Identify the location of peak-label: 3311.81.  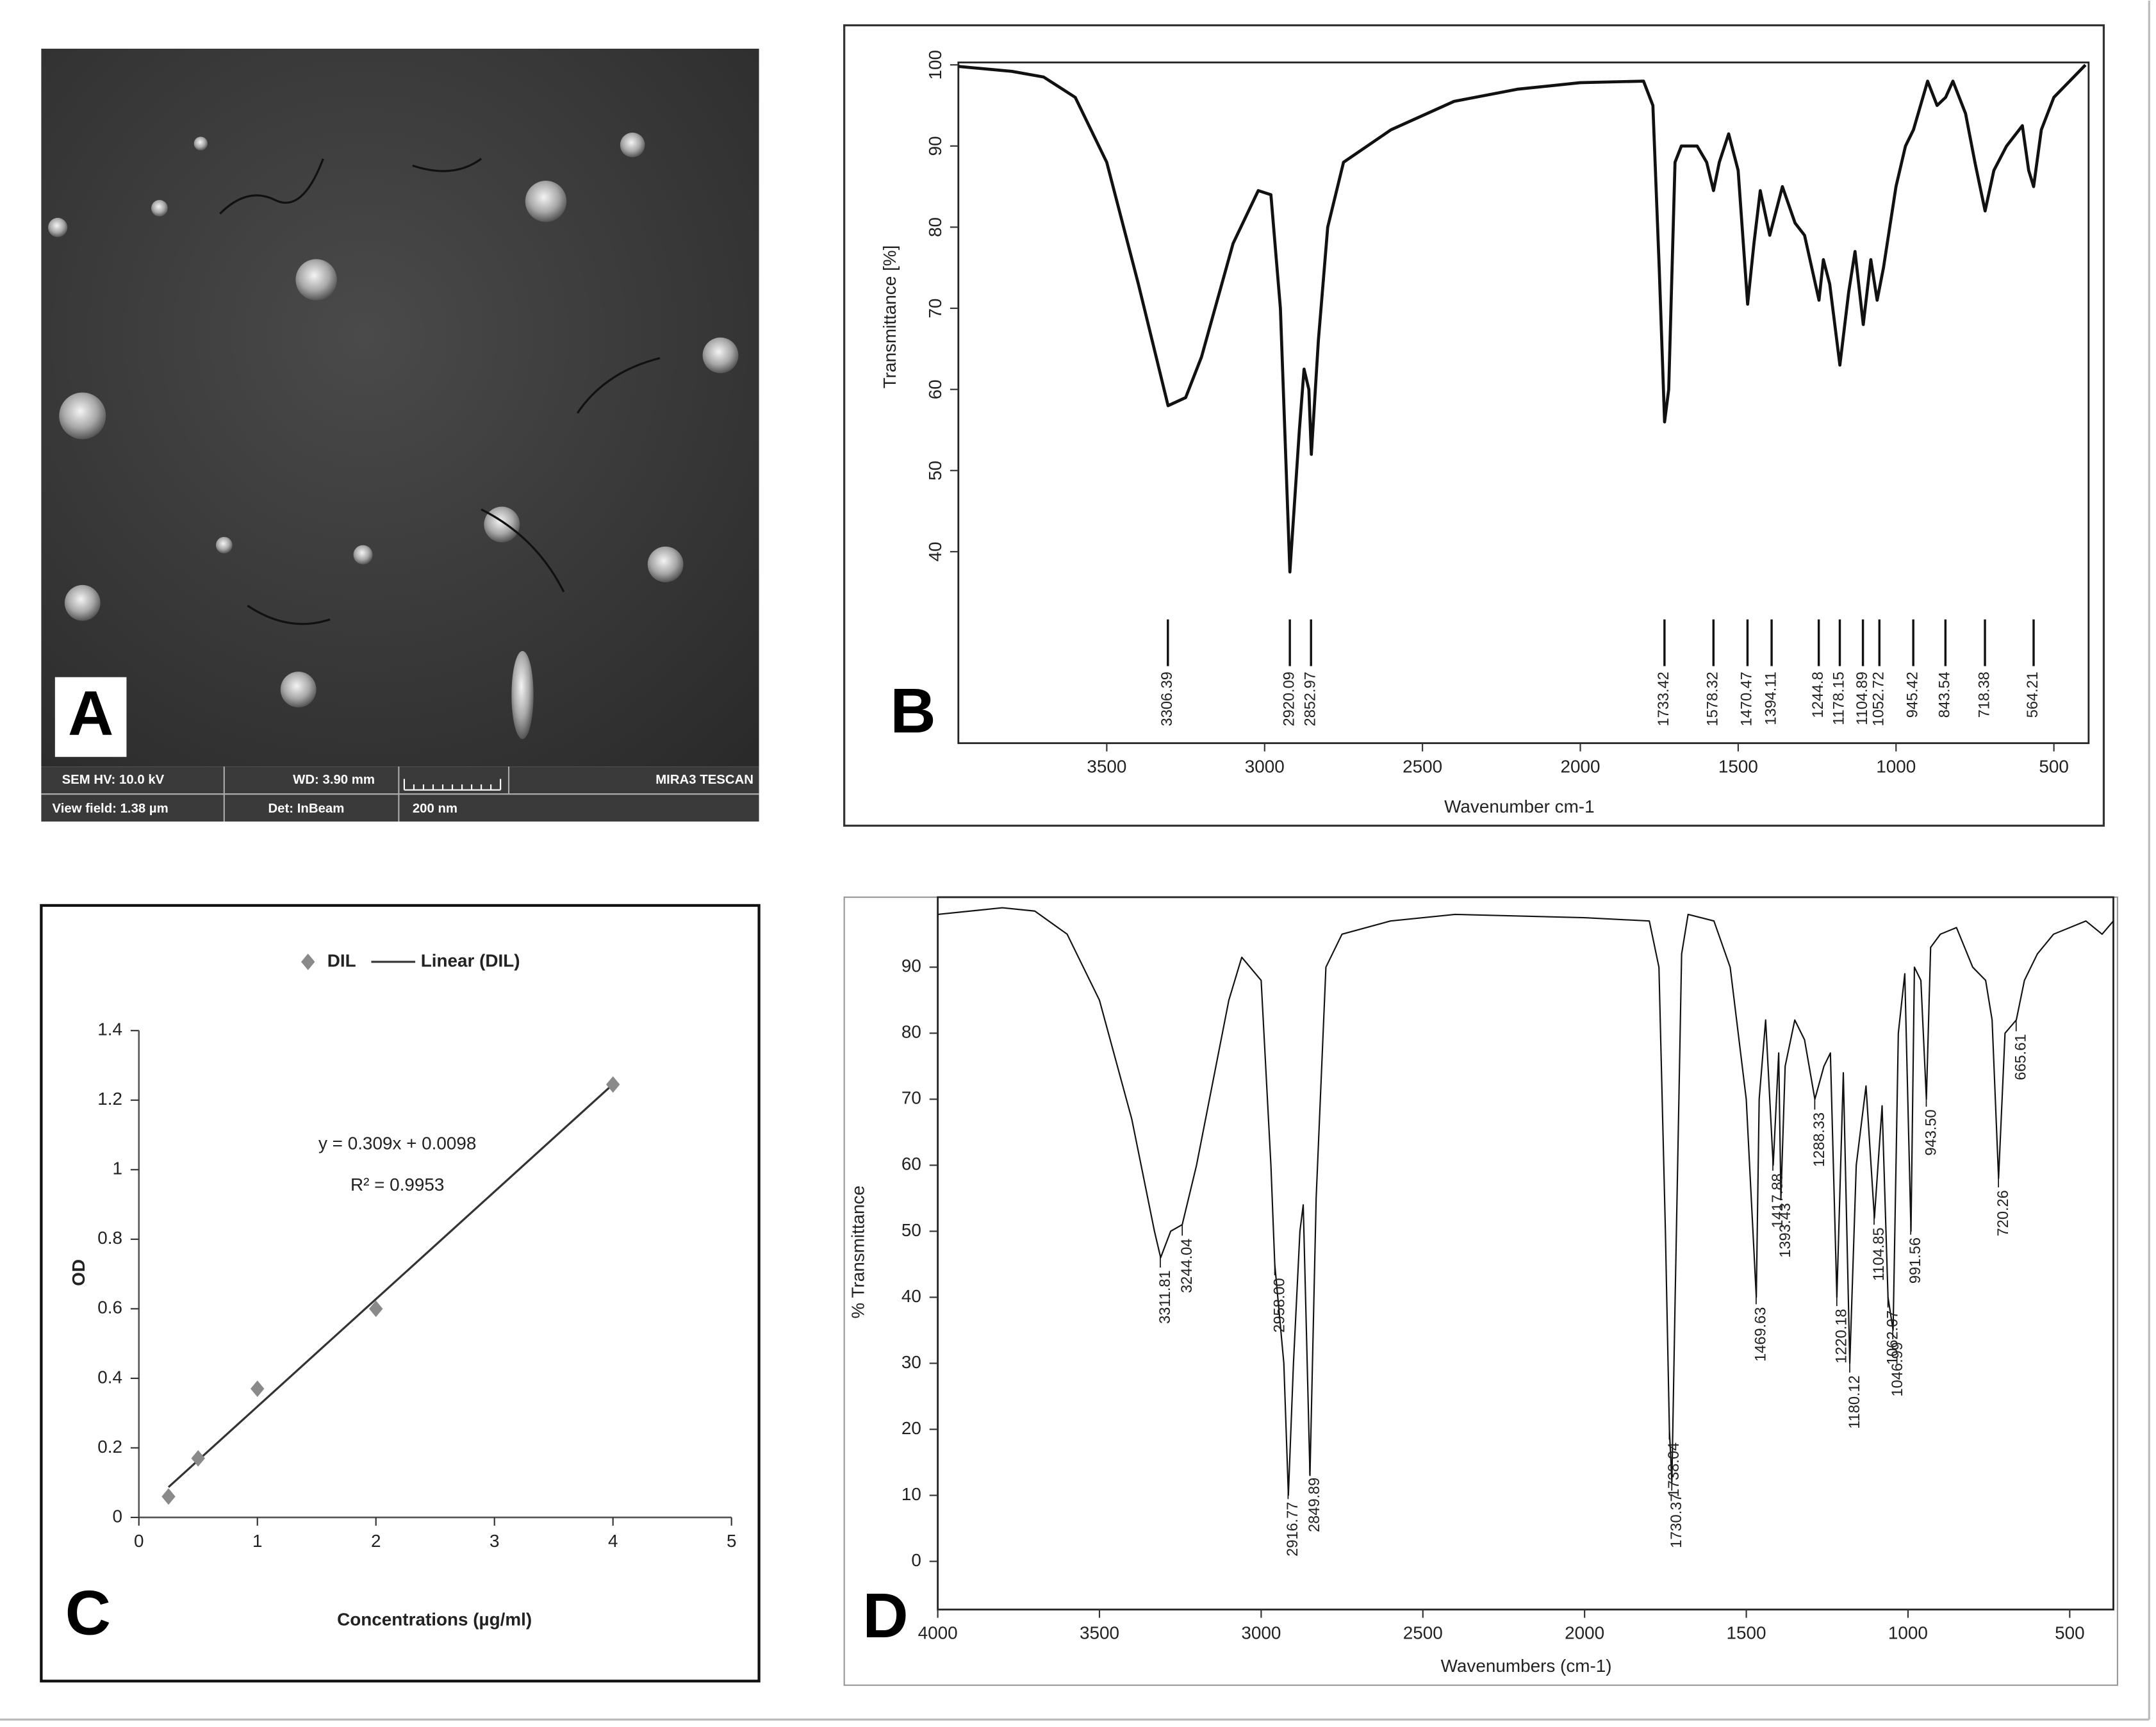
(1166, 1297).